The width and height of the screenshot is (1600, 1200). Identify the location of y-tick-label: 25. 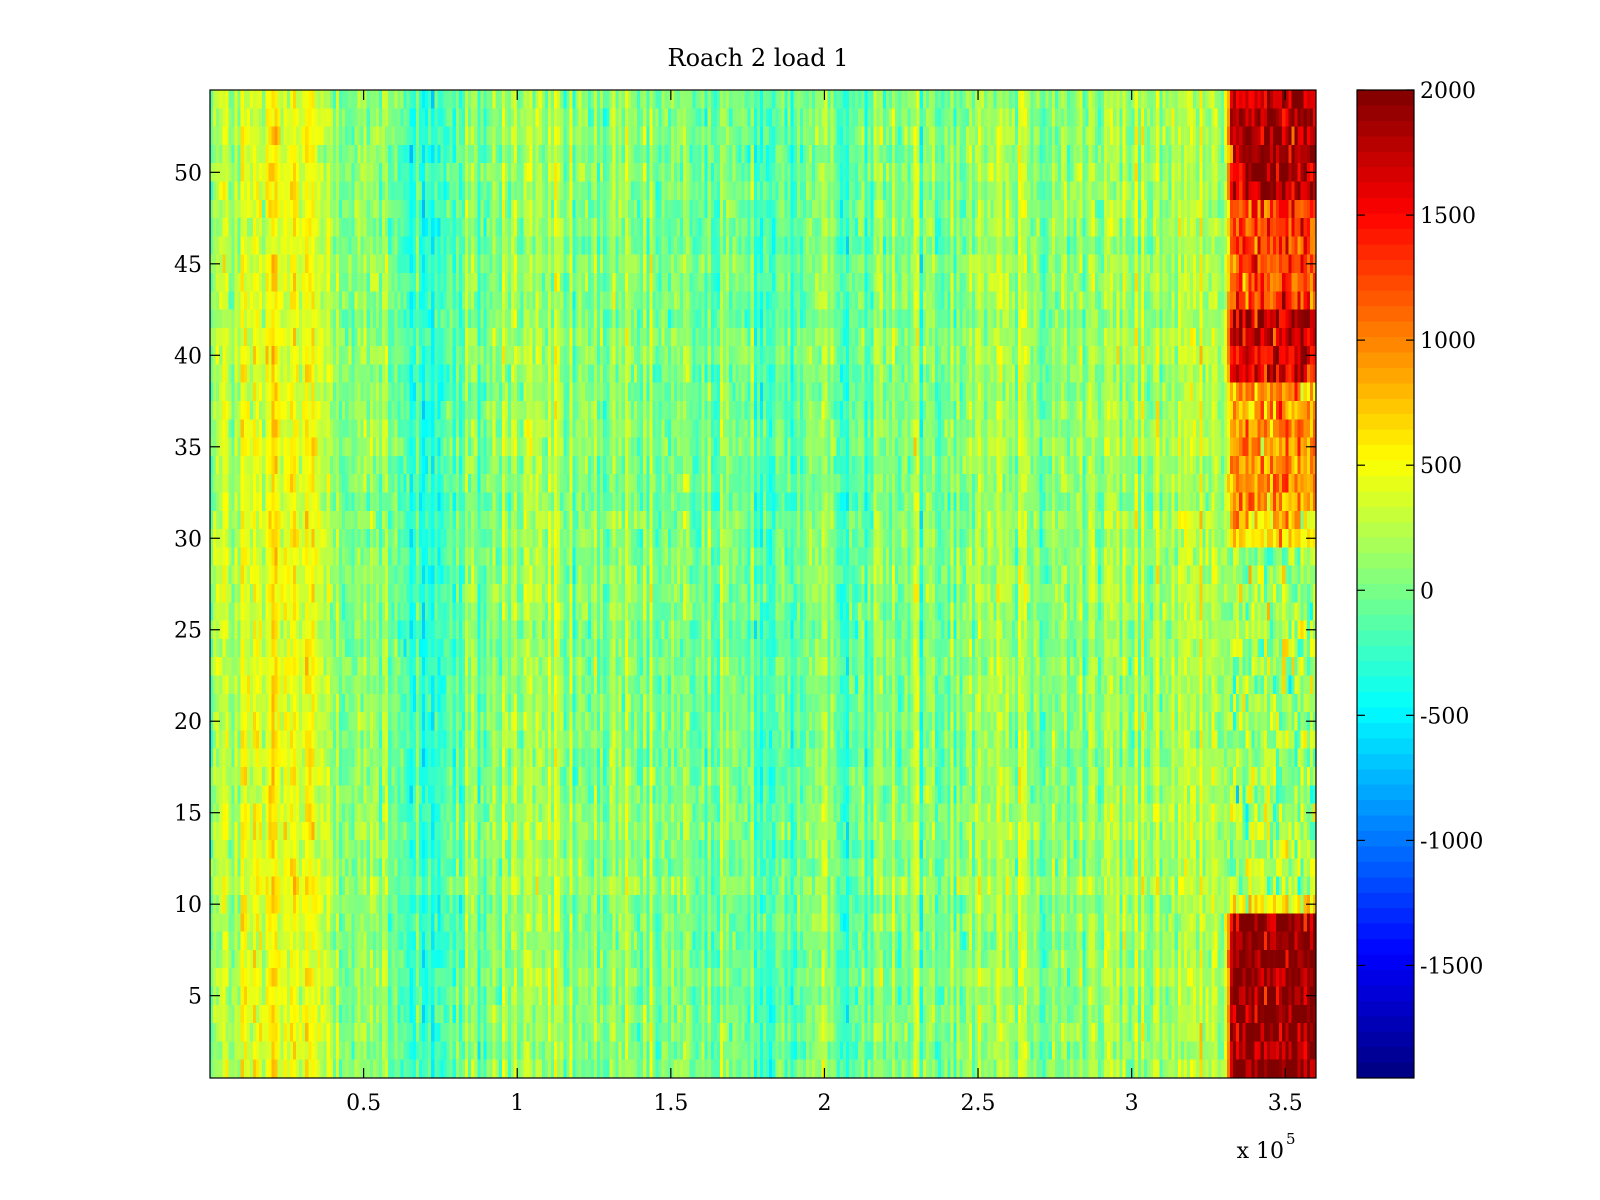
(188, 631).